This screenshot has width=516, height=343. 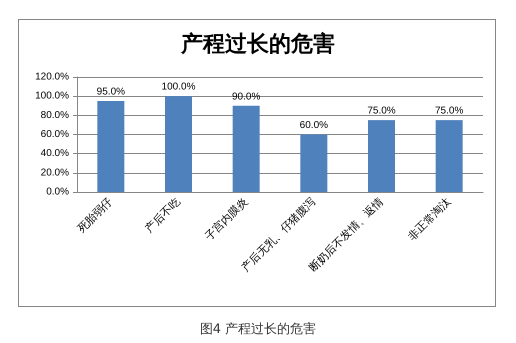 I want to click on x-tick-label: 死胎弱仔, so click(x=95, y=216).